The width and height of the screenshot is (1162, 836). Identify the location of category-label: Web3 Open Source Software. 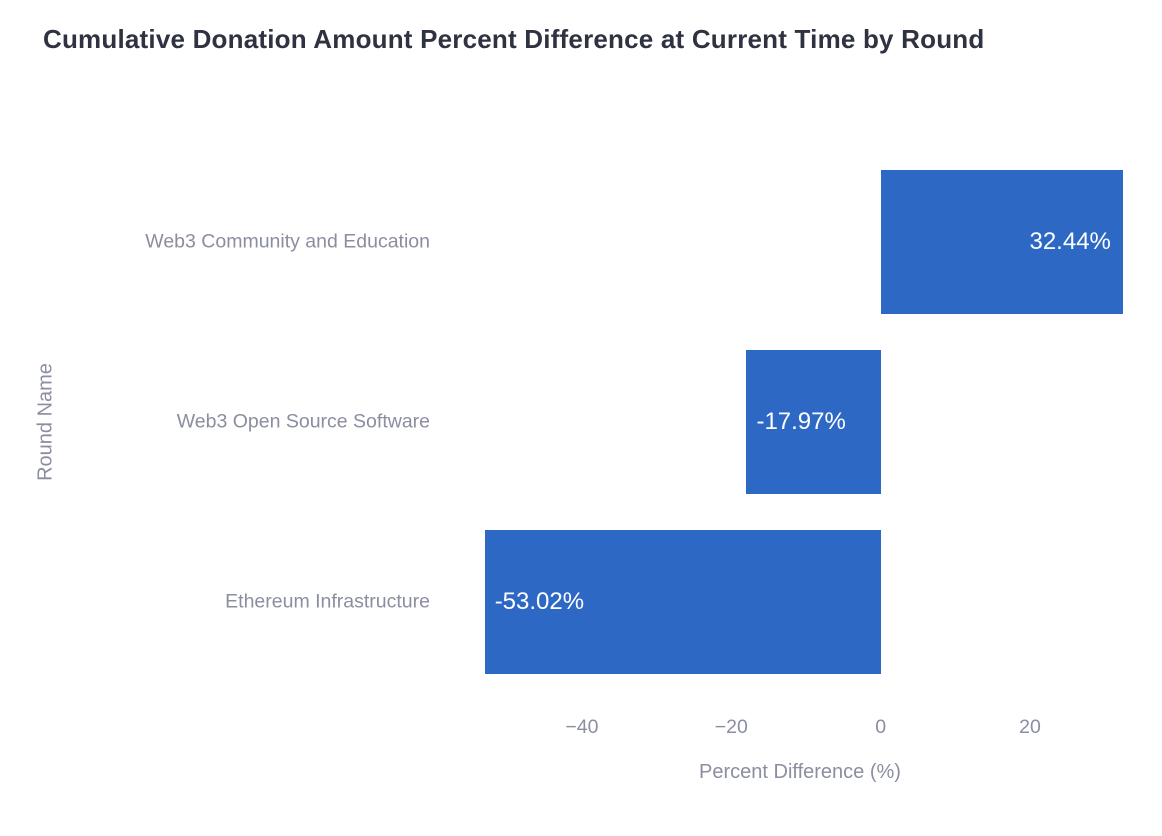
(303, 421).